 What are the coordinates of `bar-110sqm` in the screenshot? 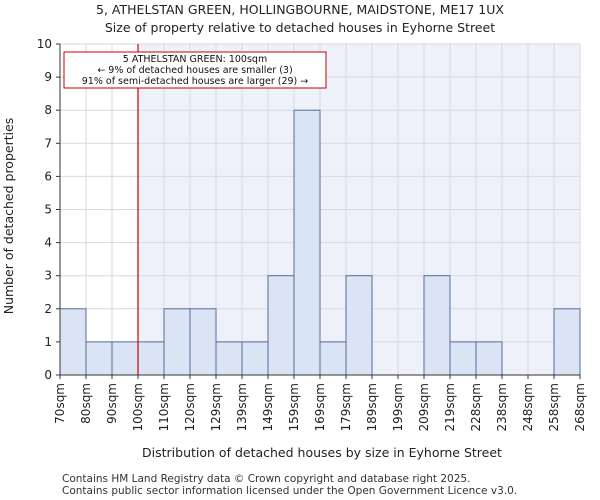 It's located at (177, 342).